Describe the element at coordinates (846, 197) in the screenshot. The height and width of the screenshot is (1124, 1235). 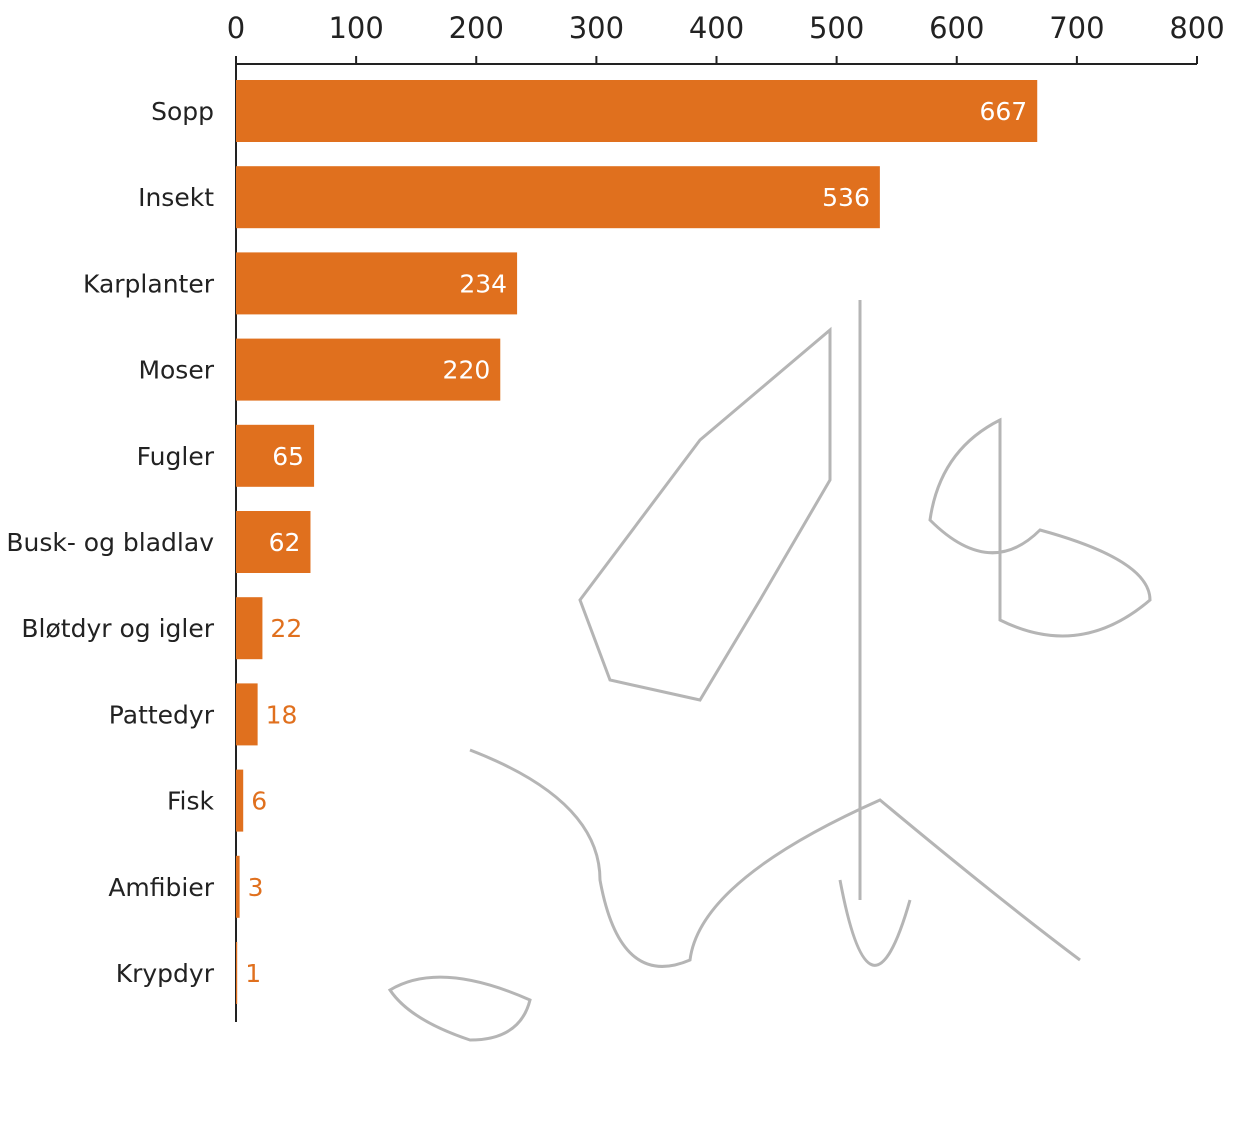
I see `value-label: 536` at that location.